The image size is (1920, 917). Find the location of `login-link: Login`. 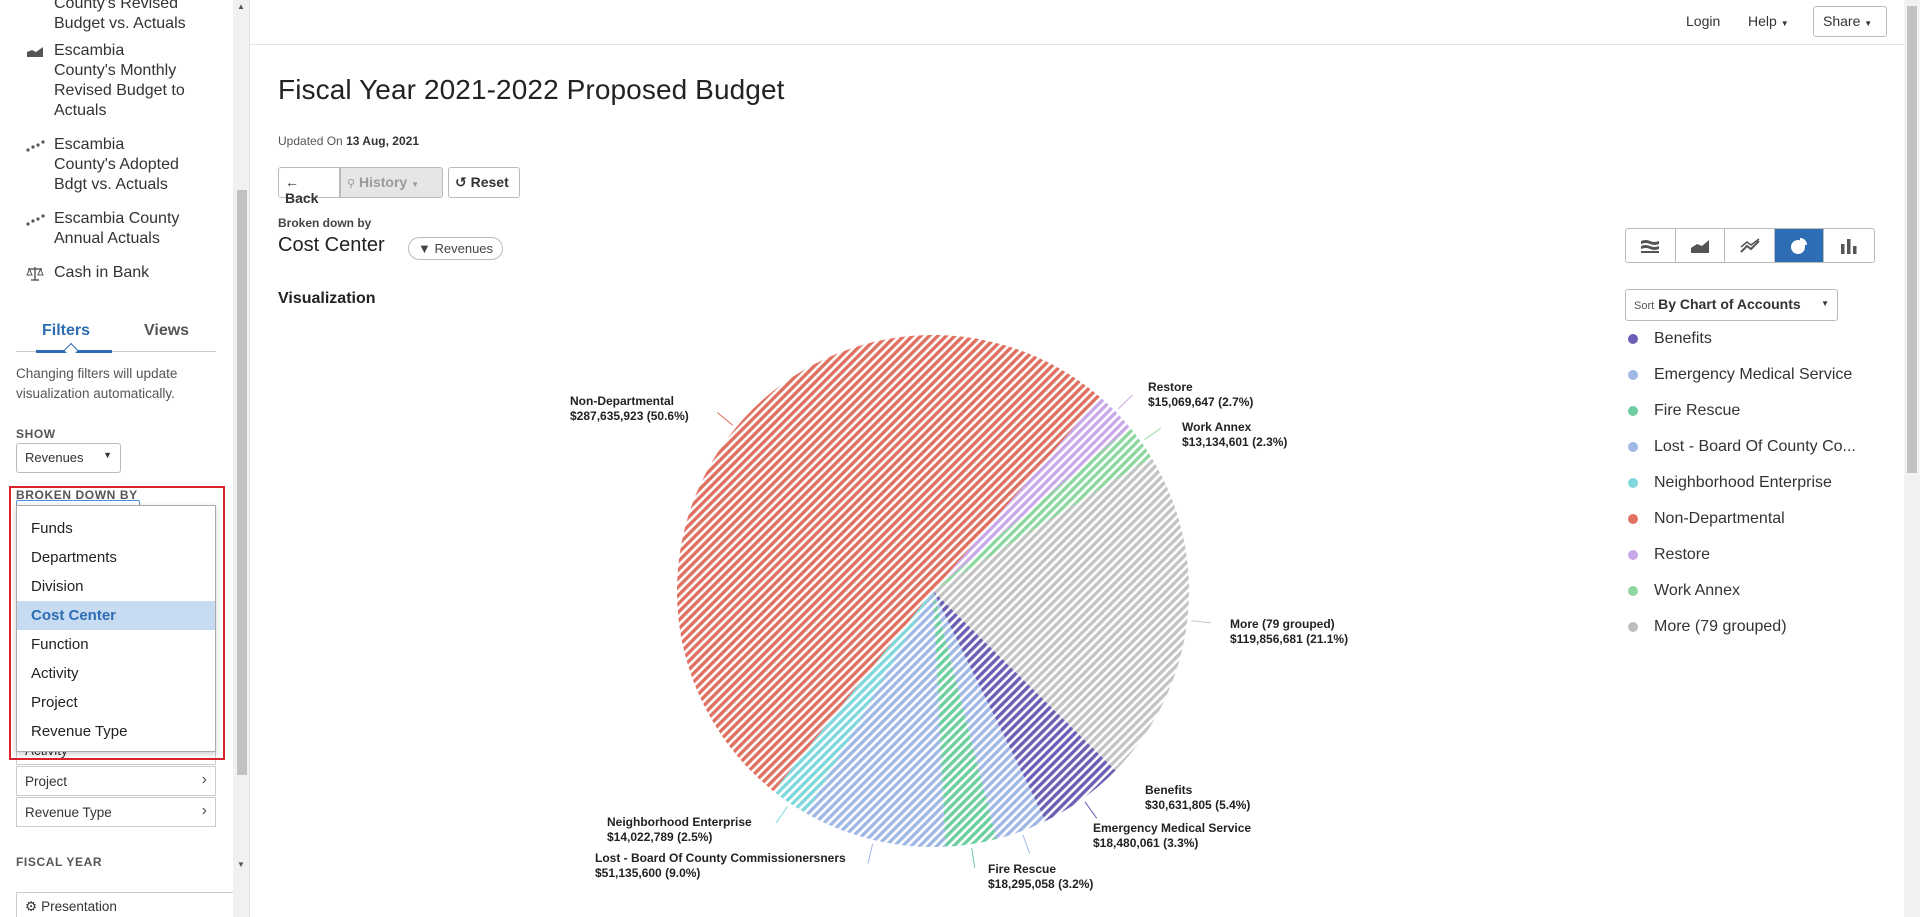

login-link: Login is located at coordinates (1703, 21).